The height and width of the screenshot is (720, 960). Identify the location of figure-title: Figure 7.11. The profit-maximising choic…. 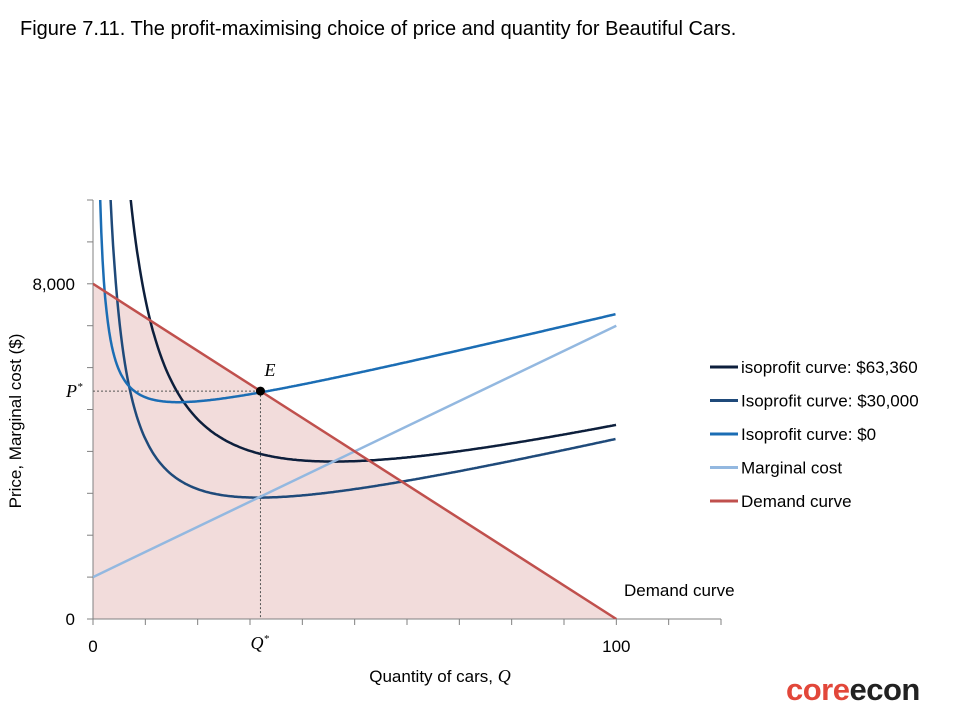
(378, 29).